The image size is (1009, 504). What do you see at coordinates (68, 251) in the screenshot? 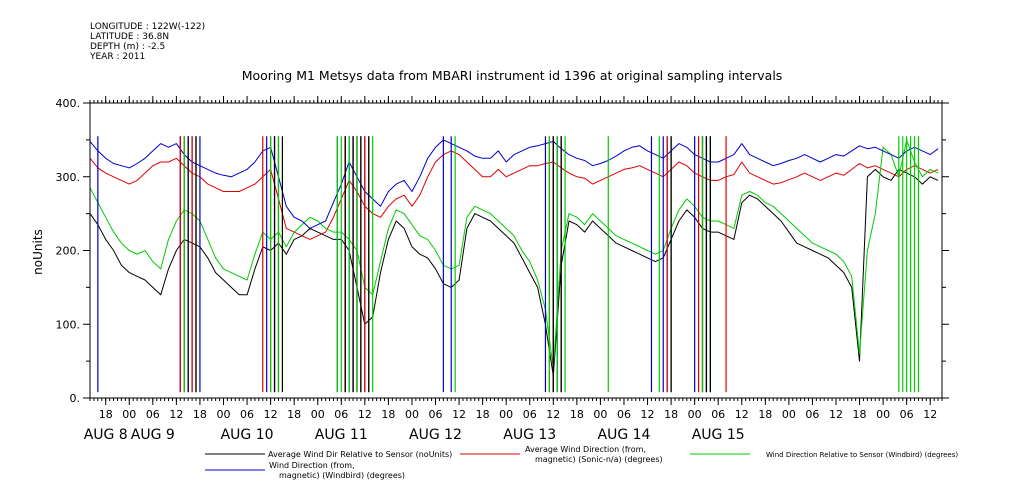
I see `y-tick-label: 200.` at bounding box center [68, 251].